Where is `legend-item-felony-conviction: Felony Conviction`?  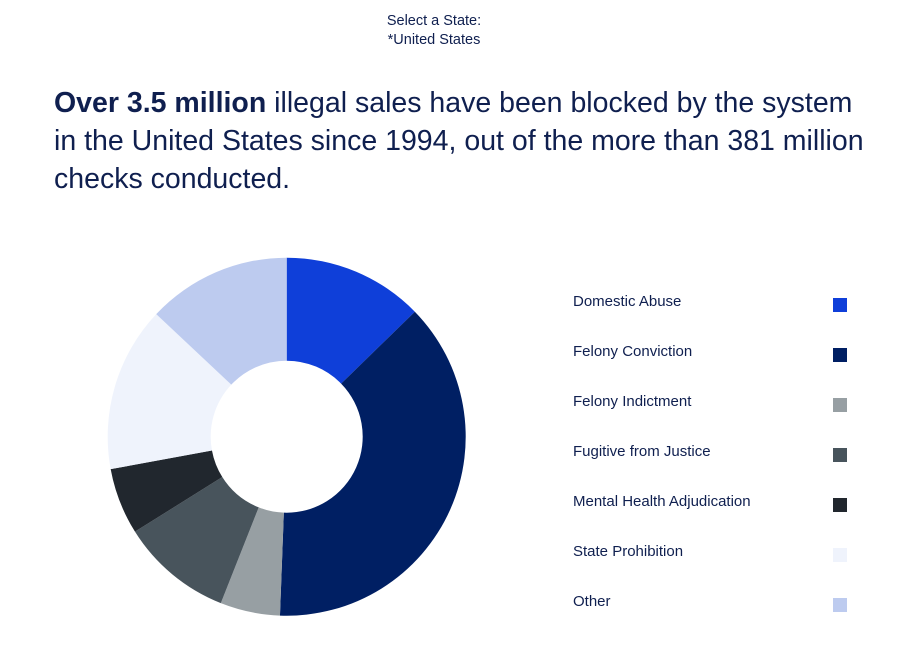 legend-item-felony-conviction: Felony Conviction is located at coordinates (713, 365).